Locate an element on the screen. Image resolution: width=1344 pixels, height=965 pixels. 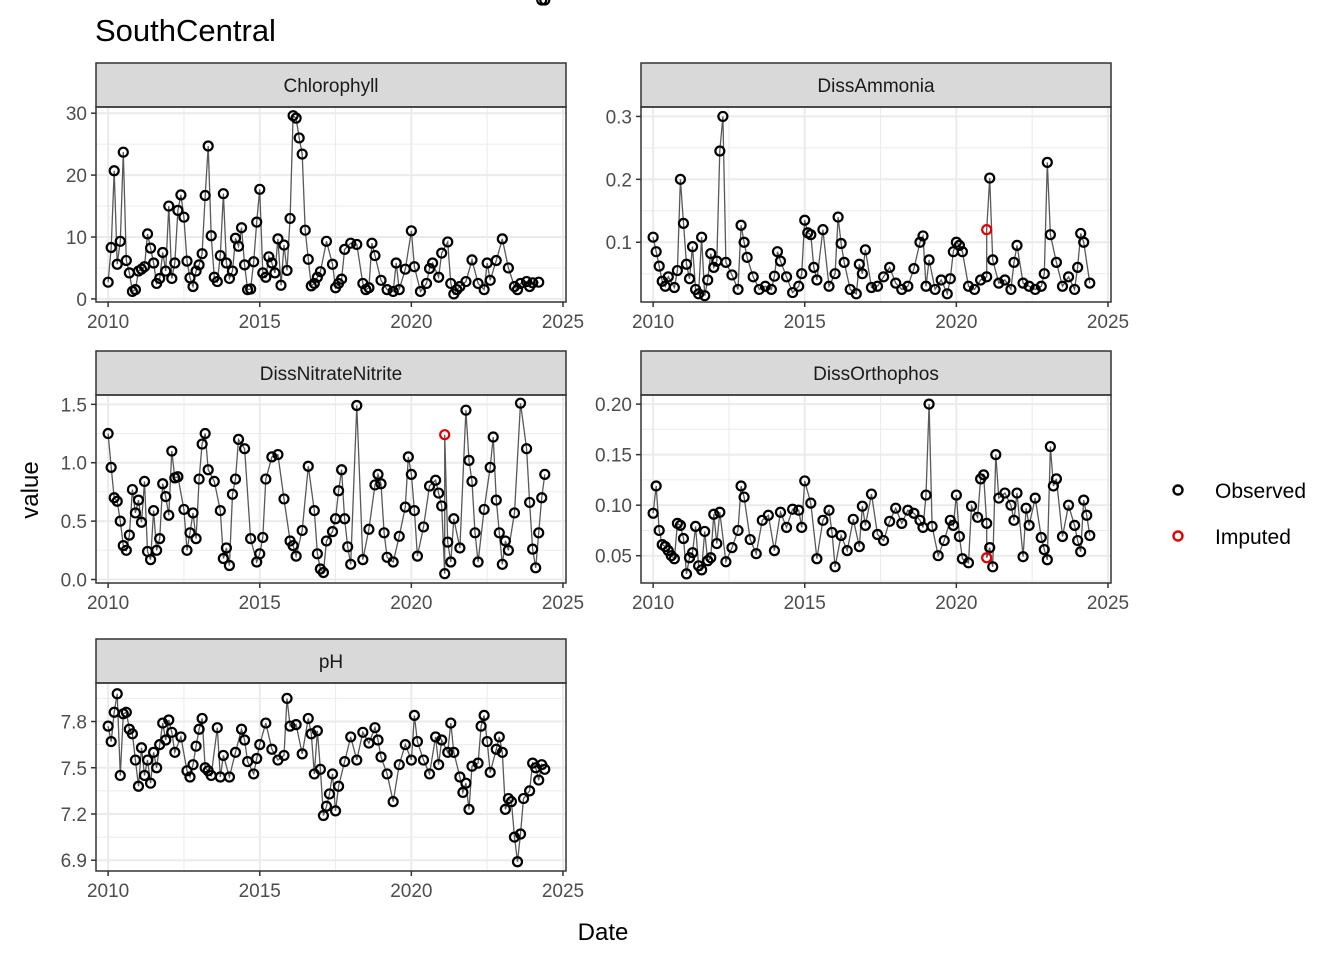
y-tick-label: 10 is located at coordinates (76, 238).